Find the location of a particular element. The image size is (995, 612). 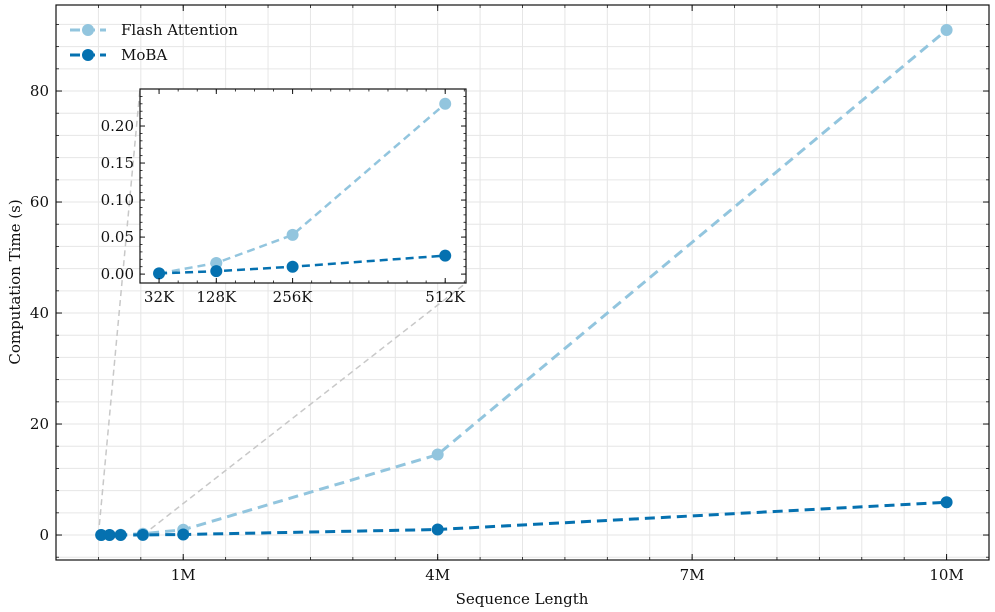

inset-y-tick-label: 0.10 is located at coordinates (117, 200).